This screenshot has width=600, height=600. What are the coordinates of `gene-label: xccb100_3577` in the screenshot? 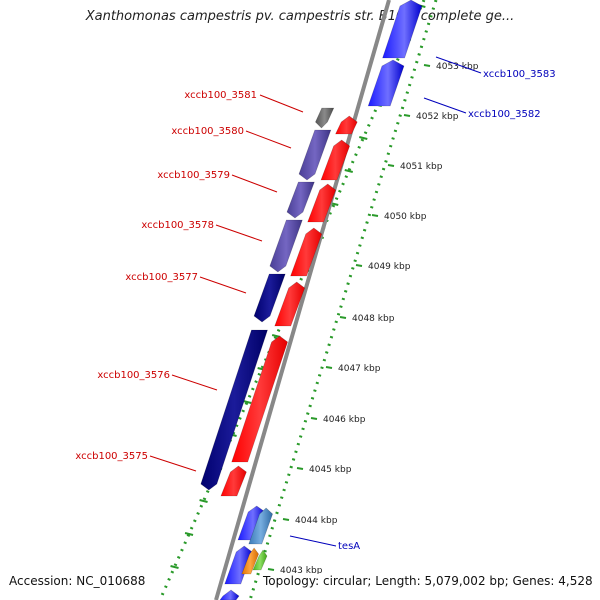 It's located at (161, 277).